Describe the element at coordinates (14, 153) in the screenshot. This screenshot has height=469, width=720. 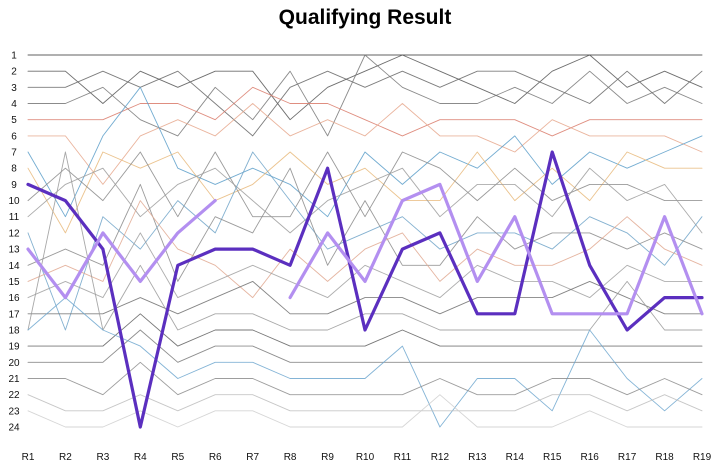
I see `y-tick-label: 7` at that location.